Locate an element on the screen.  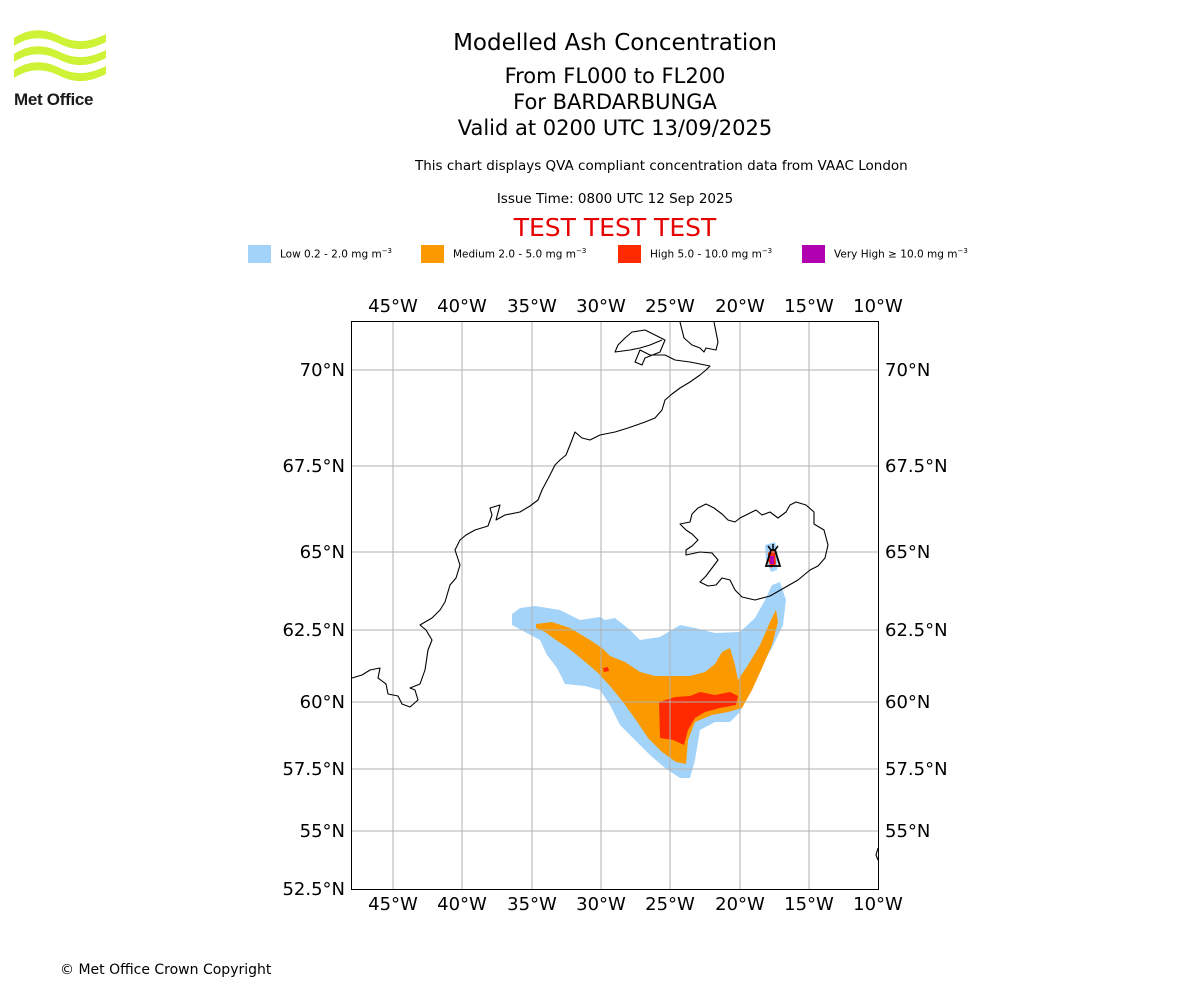
legend-item-medium: Medium 2.0 - 5.0 mg m−3 is located at coordinates (503, 253).